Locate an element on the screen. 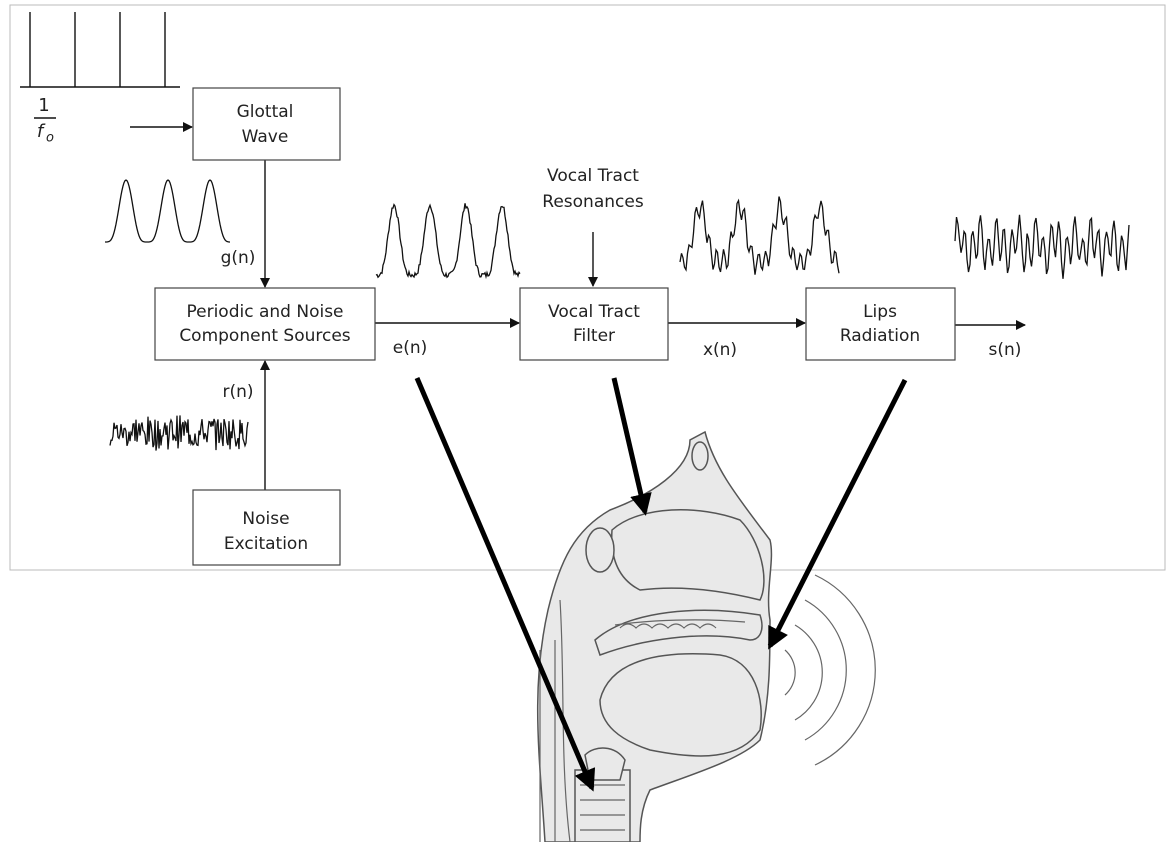 The width and height of the screenshot is (1168, 842). vocal-tract-illustration is located at coordinates (706, 636).